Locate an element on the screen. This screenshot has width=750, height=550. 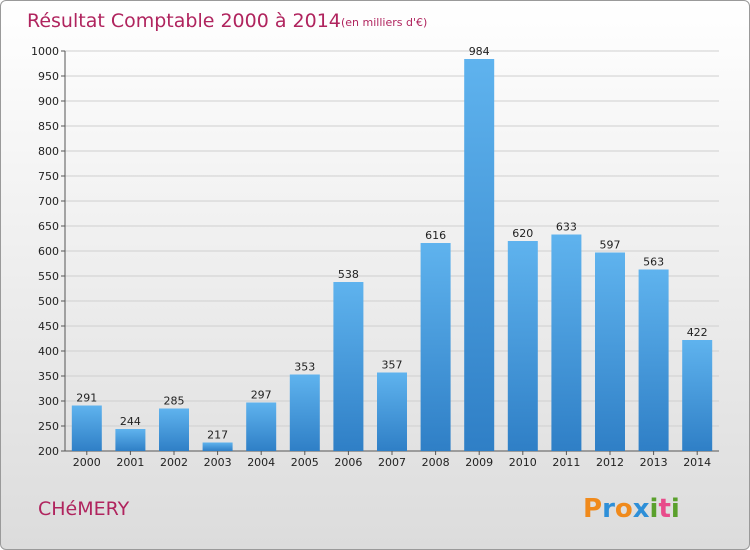
y-tick-label: 600 is located at coordinates (48, 251).